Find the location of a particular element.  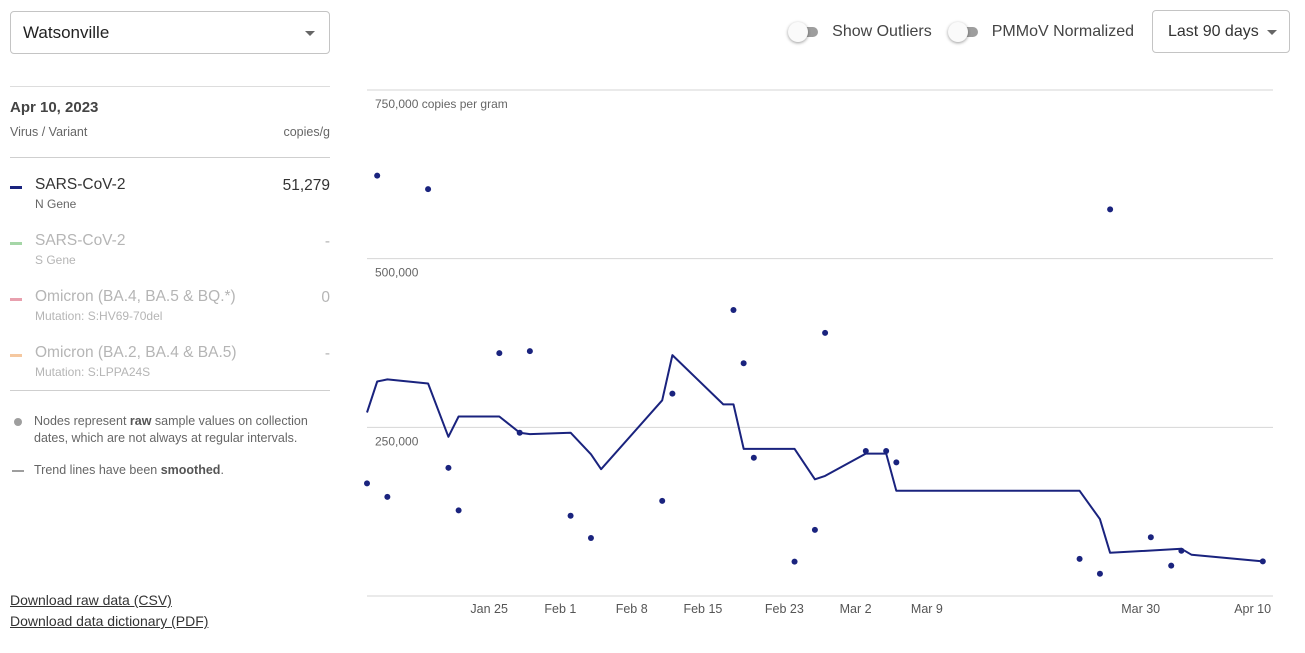

download-dictionary-link: Download data dictionary (PDF) is located at coordinates (109, 621).